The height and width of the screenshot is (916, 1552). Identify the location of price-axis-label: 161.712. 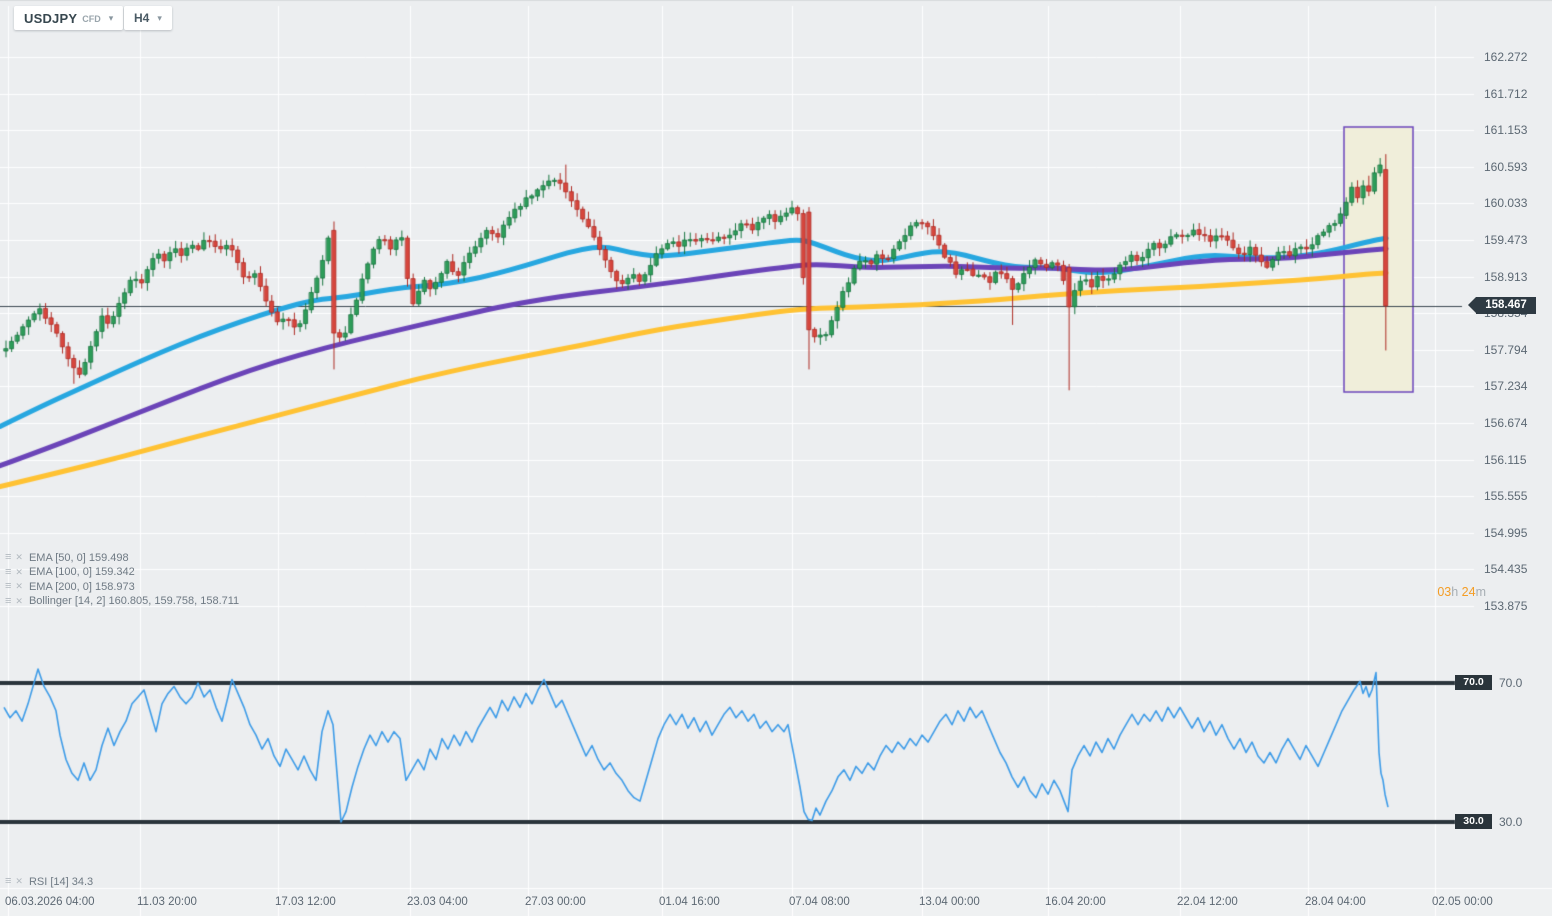
(1506, 93).